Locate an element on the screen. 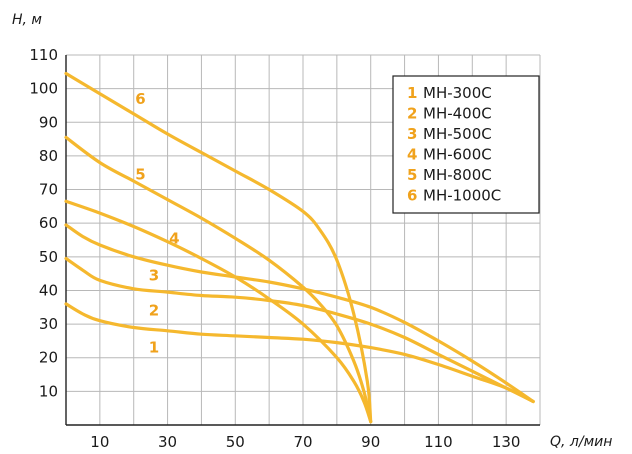 The height and width of the screenshot is (454, 632). legend-entry-2: МН-400С is located at coordinates (457, 114).